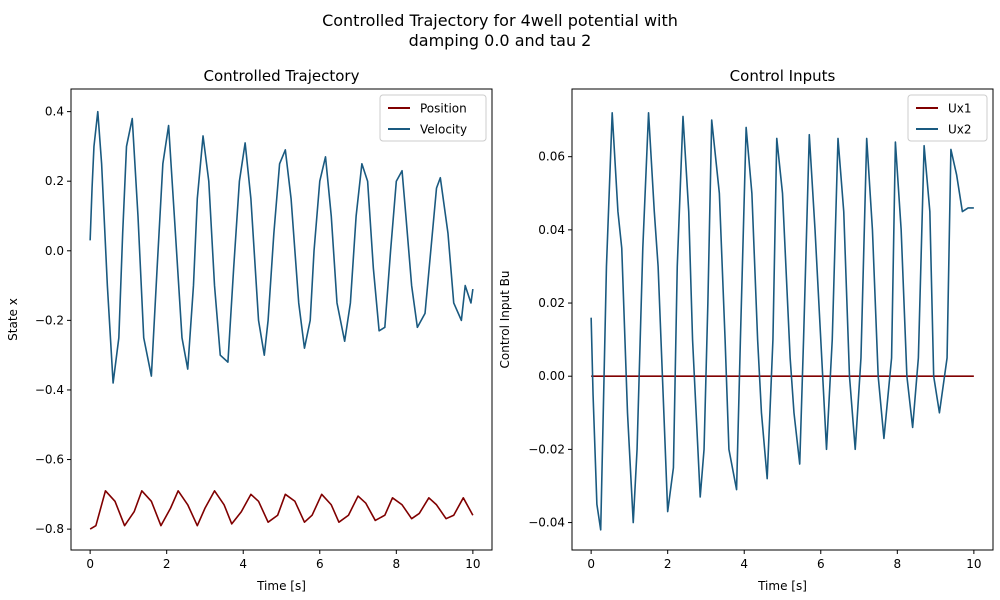 The height and width of the screenshot is (600, 1000). Describe the element at coordinates (396, 564) in the screenshot. I see `chart-0-x-tick-label: 8` at that location.